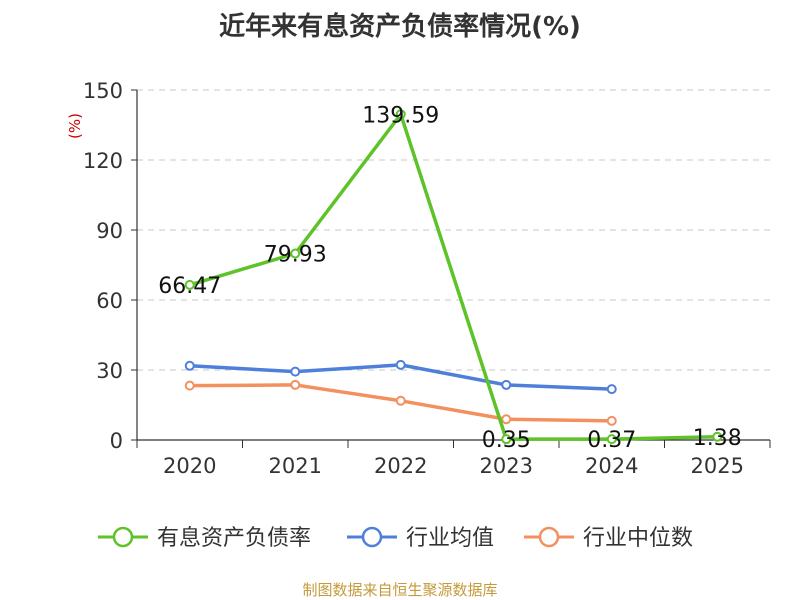 The image size is (800, 600). I want to click on y-tick-label: 90, so click(109, 231).